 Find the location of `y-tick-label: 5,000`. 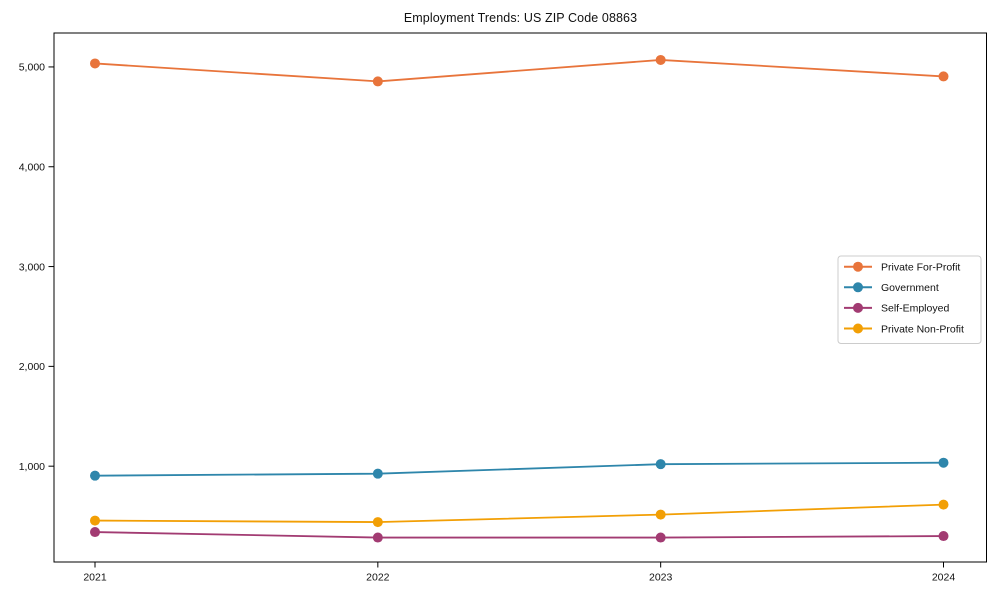

y-tick-label: 5,000 is located at coordinates (32, 68).